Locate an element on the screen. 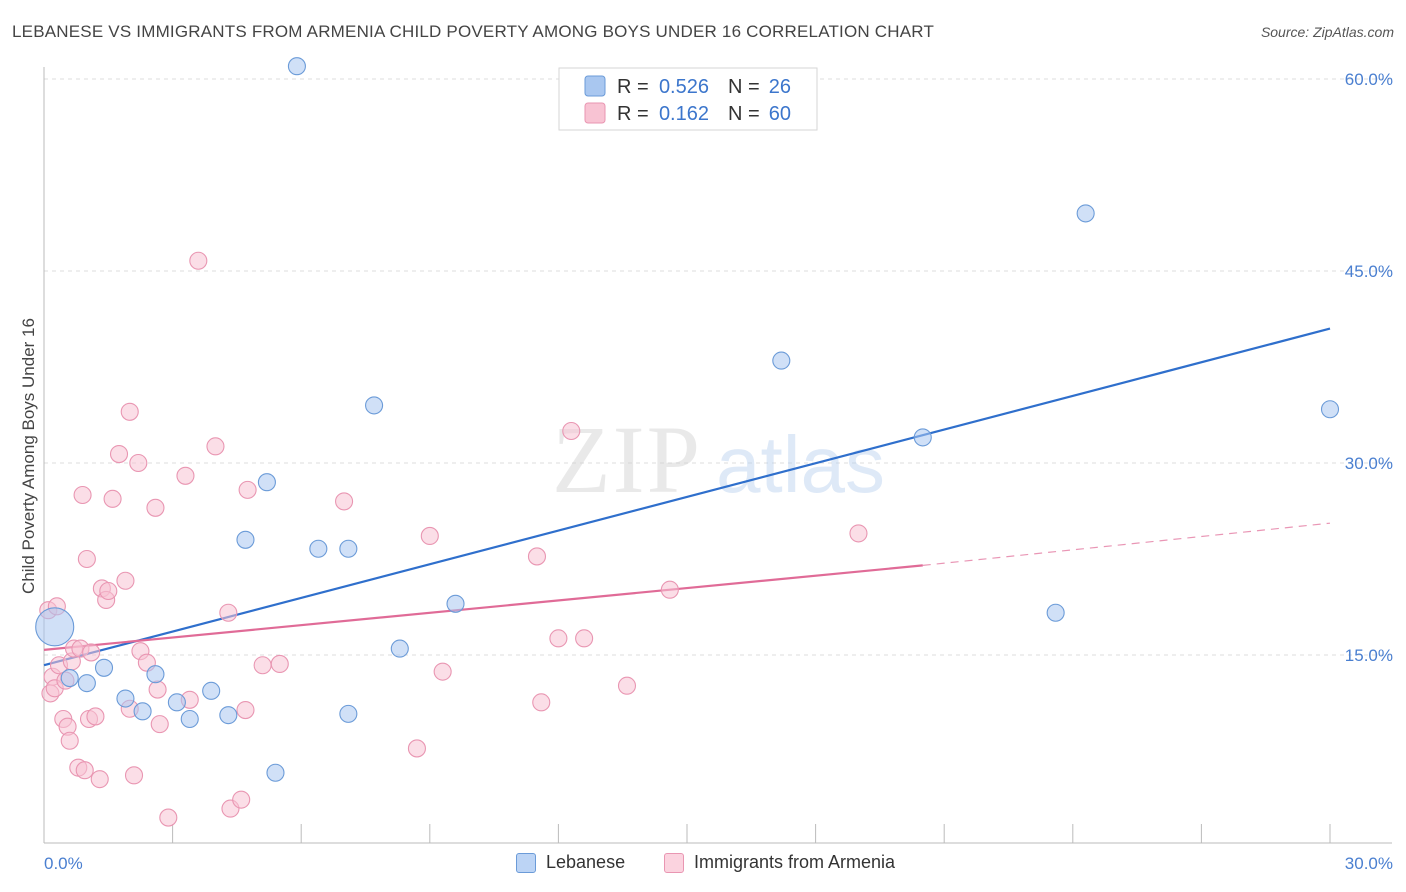 This screenshot has width=1406, height=892. x-tick-label-start: 0.0% is located at coordinates (63, 863).